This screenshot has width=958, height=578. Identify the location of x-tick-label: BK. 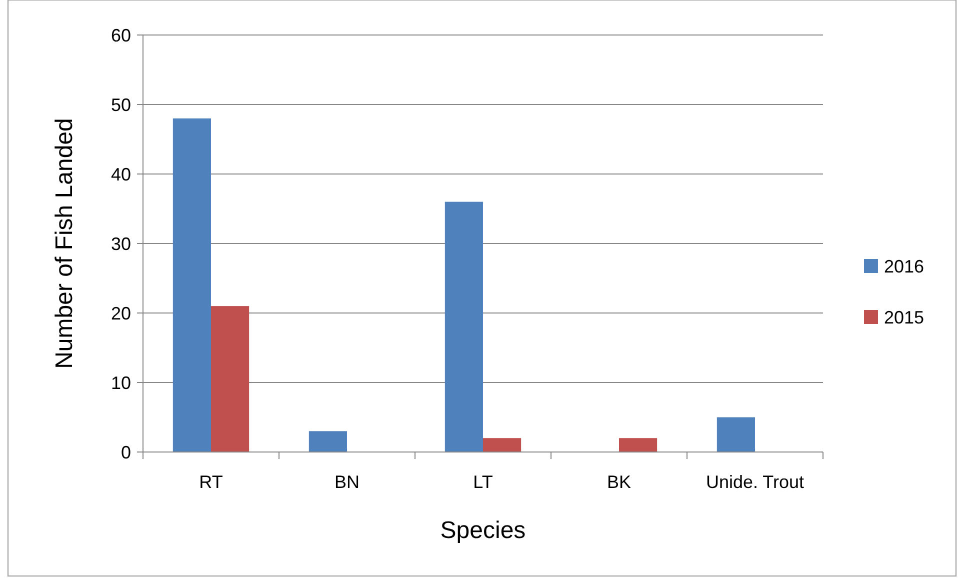
(619, 482).